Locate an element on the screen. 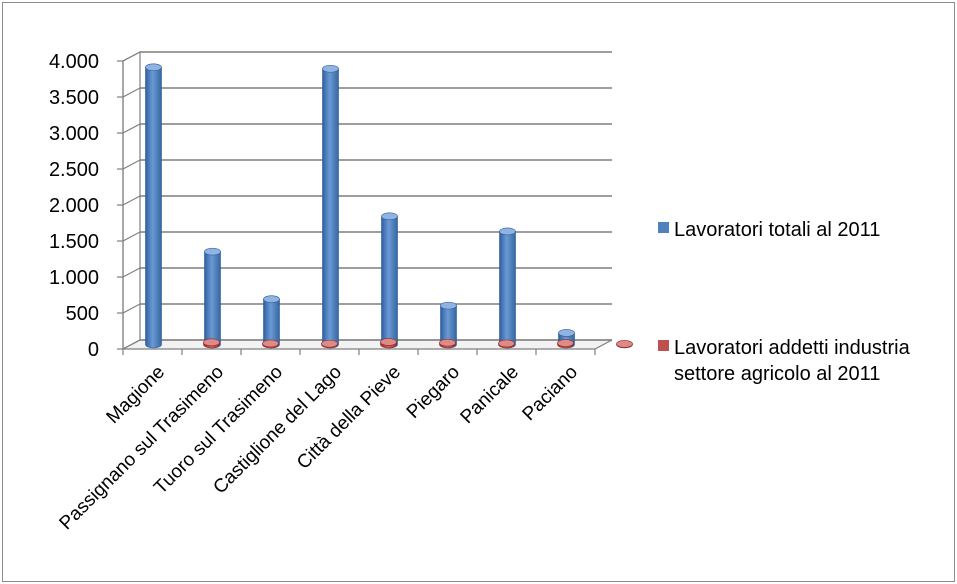  x-category-label: Piegaro is located at coordinates (433, 392).